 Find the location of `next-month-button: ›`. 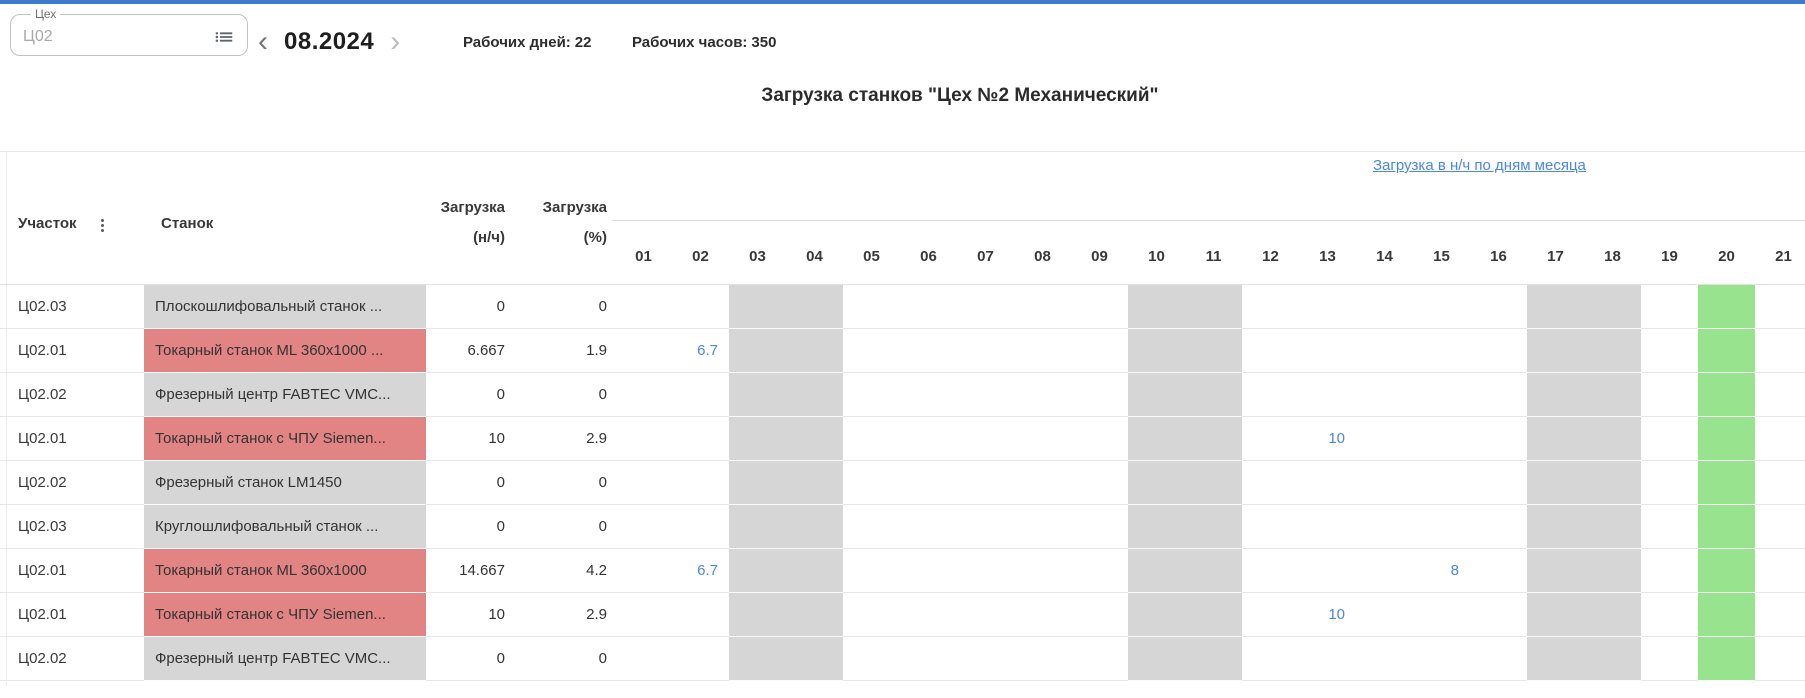

next-month-button: › is located at coordinates (395, 41).